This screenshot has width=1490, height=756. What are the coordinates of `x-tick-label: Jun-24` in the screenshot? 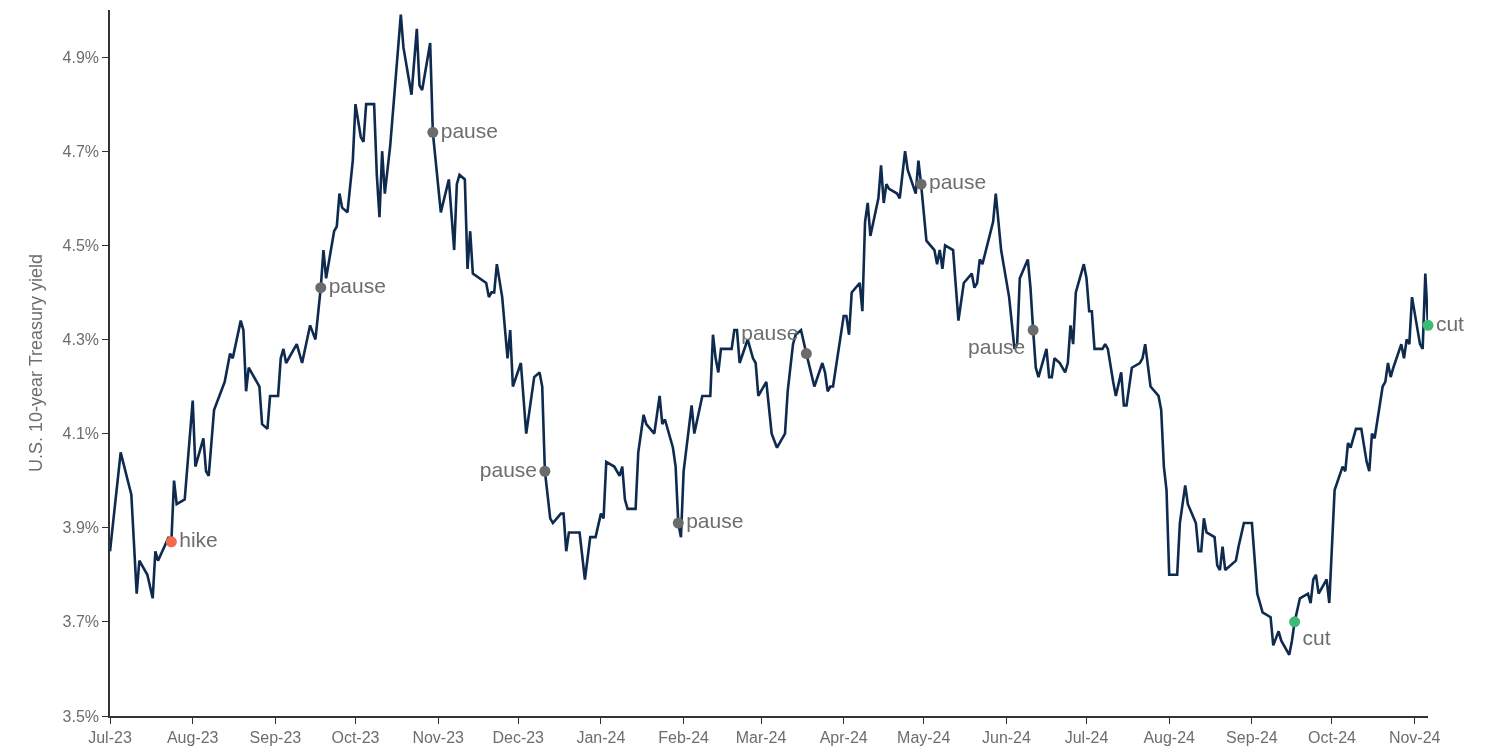 It's located at (1006, 737).